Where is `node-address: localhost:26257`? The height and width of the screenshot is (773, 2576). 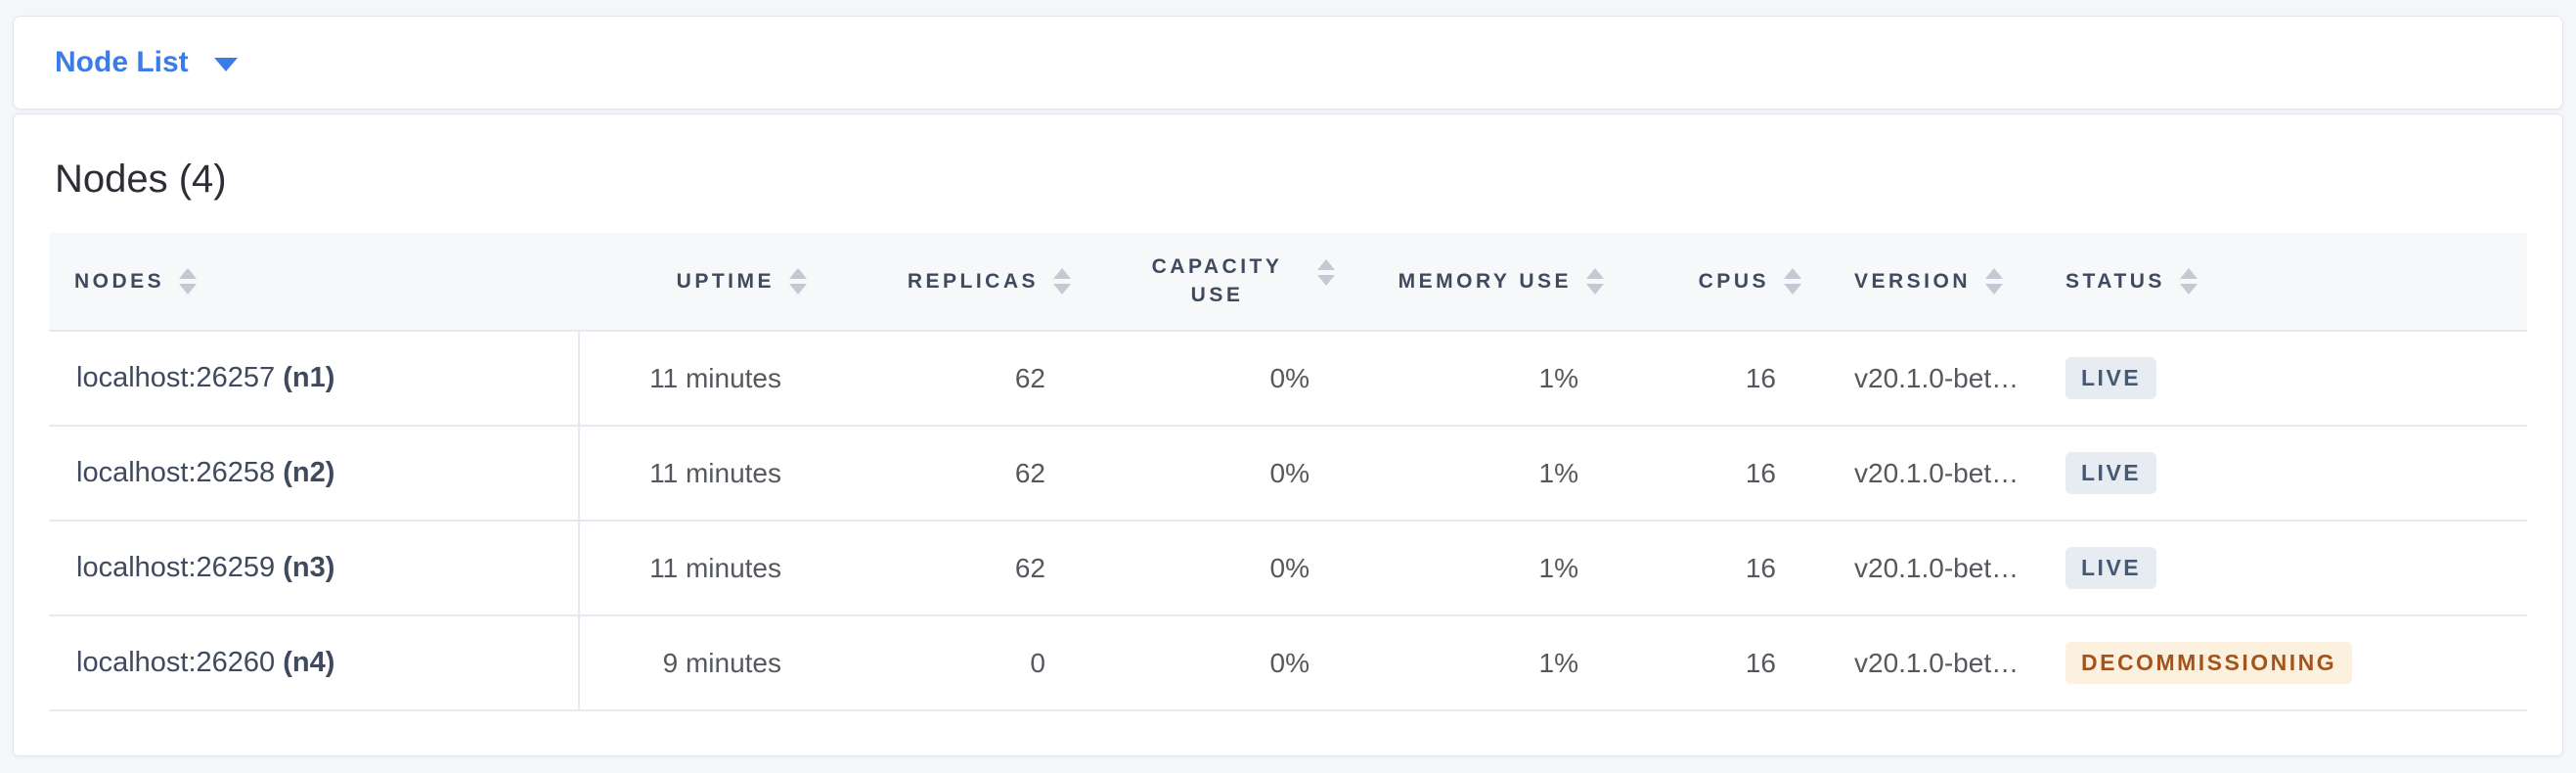
node-address: localhost:26257 is located at coordinates (176, 377).